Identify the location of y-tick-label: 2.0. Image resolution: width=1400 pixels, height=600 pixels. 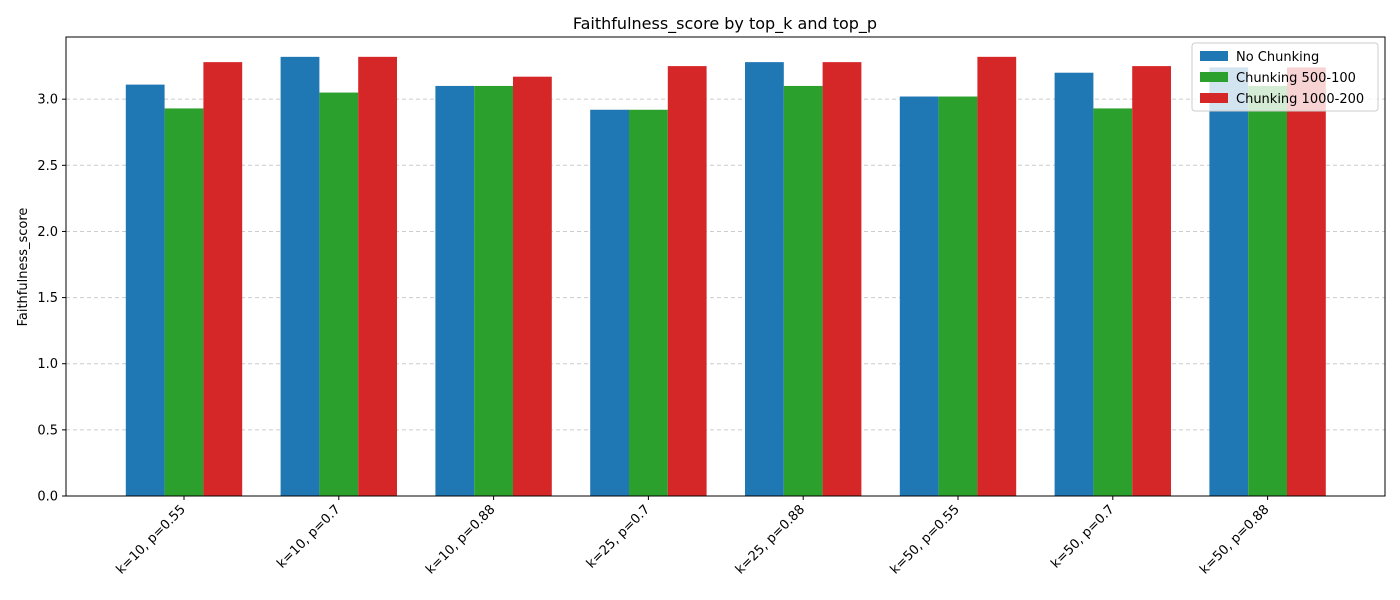
(47, 232).